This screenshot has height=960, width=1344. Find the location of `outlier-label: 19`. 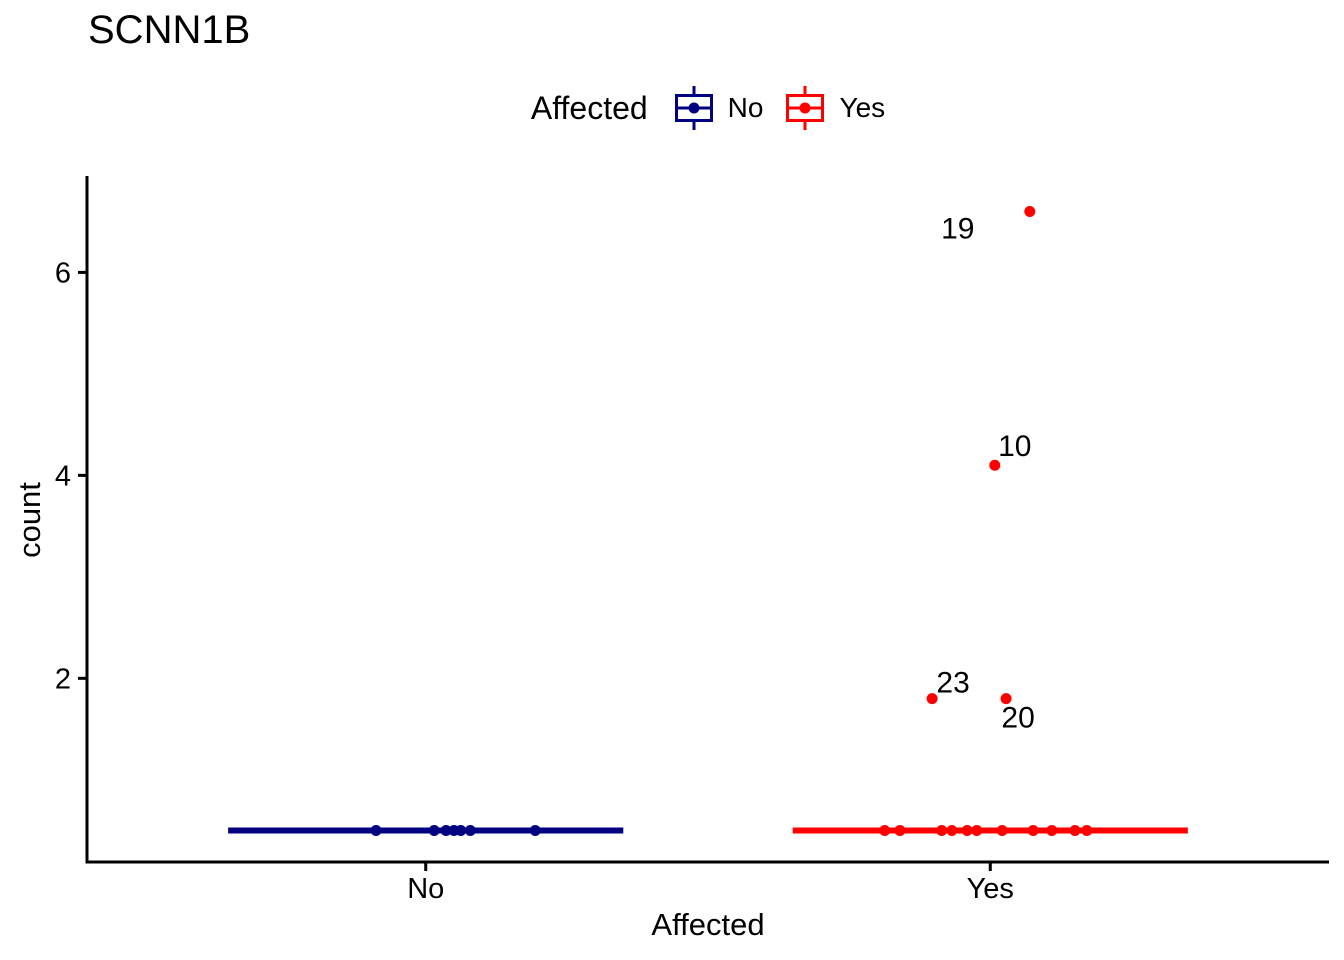

outlier-label: 19 is located at coordinates (957, 229).